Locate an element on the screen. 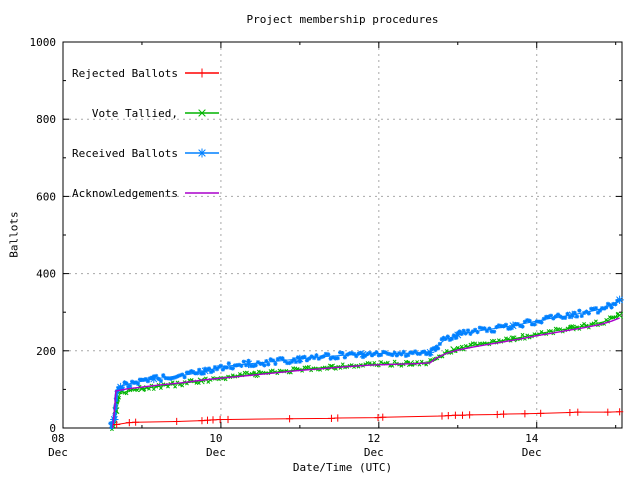 Image resolution: width=640 pixels, height=480 pixels. legend-entry-acknowledgements: Acknowledgements is located at coordinates (143, 193).